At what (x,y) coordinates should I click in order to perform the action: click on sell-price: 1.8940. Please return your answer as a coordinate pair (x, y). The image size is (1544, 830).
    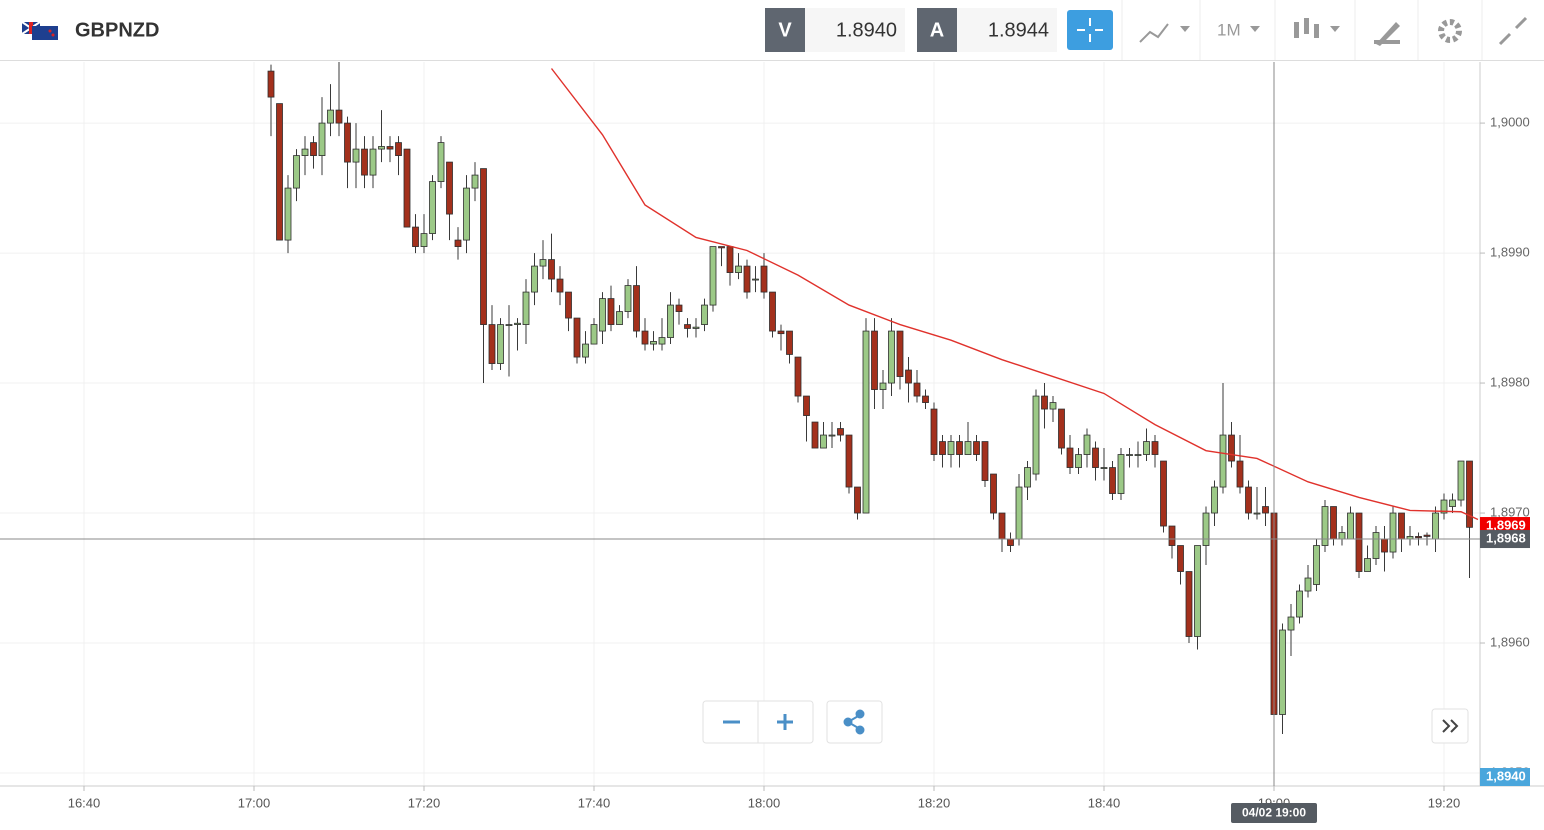
    Looking at the image, I should click on (866, 30).